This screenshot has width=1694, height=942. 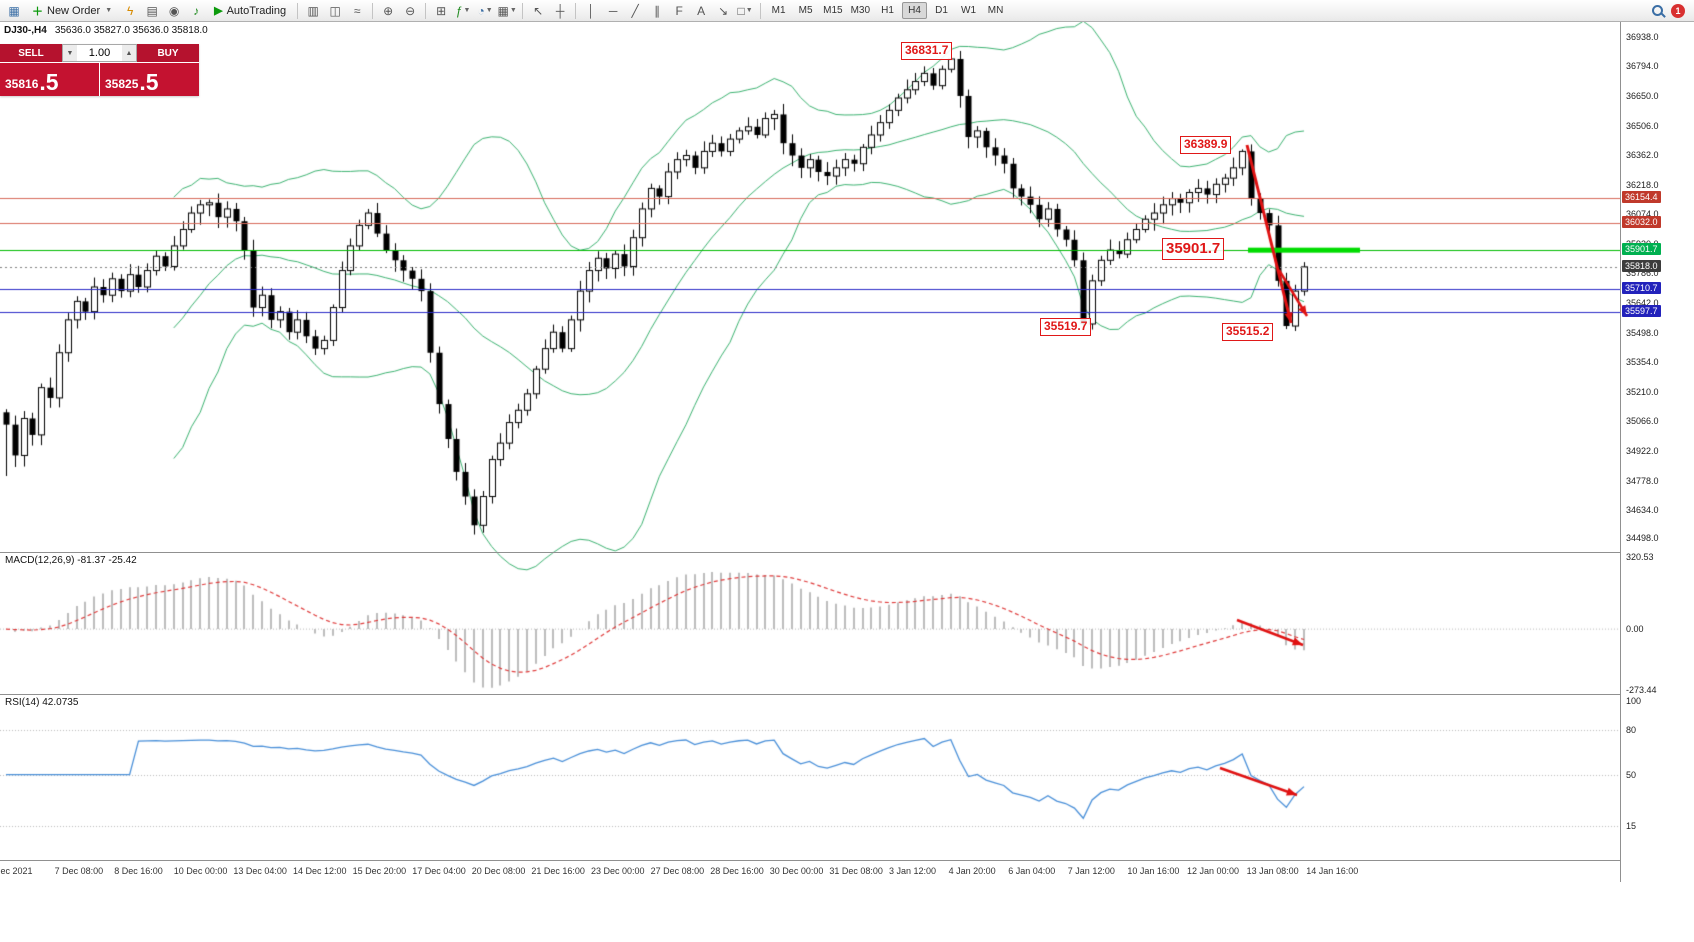 I want to click on arrow-tool-icon: ↘, so click(x=723, y=10).